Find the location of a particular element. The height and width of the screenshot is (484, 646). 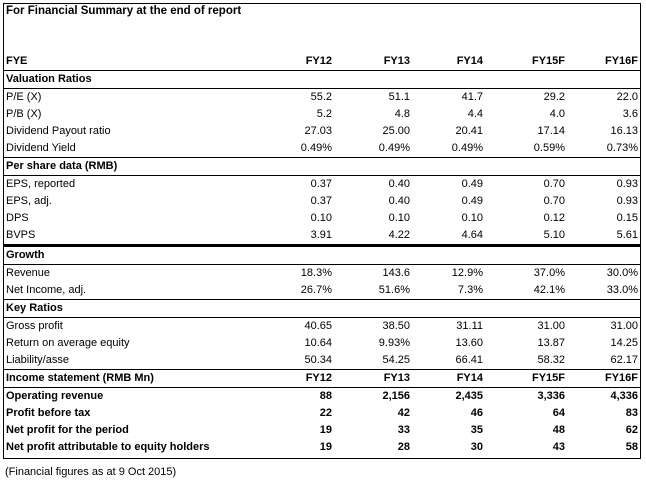

year-header: FY13 is located at coordinates (373, 378).